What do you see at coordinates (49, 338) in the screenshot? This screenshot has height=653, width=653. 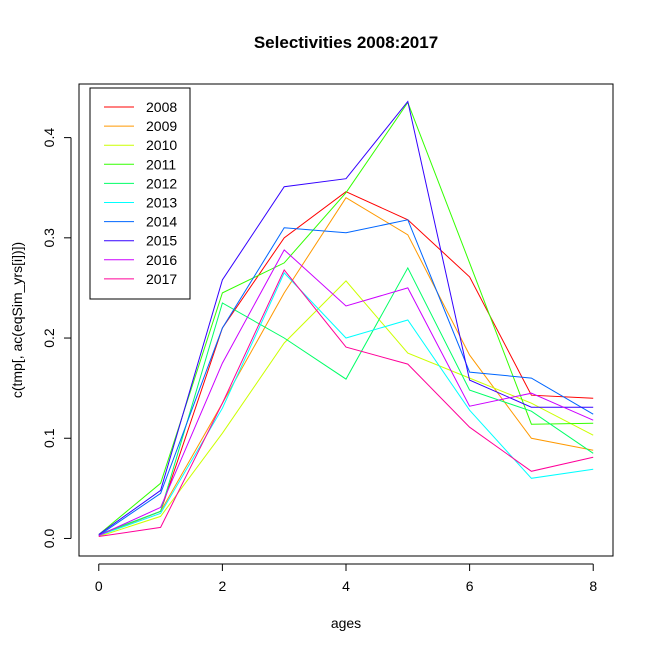 I see `y-tick-label: 0.2` at bounding box center [49, 338].